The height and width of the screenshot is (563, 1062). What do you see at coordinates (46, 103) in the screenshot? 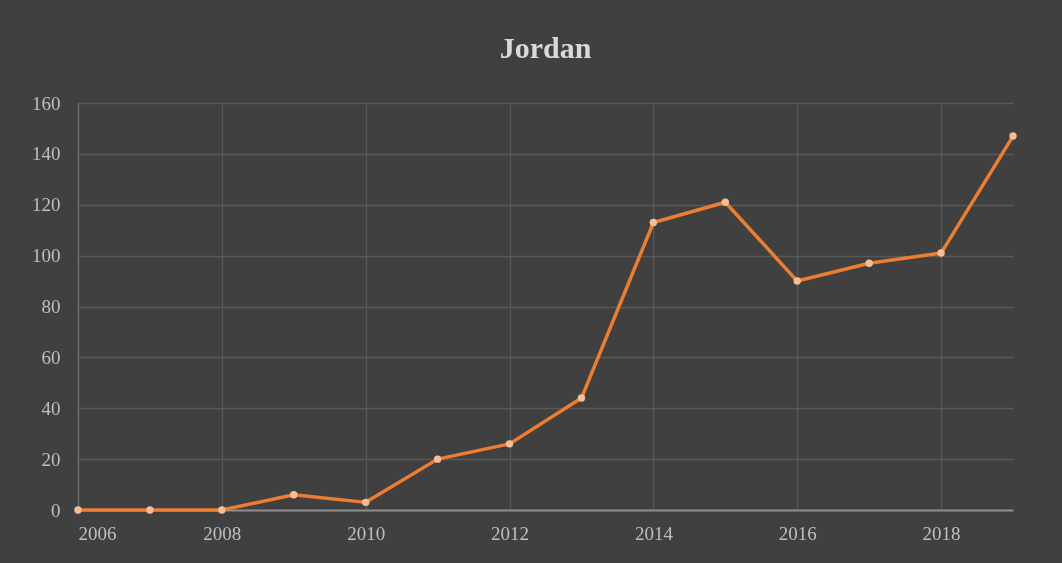
I see `y-tick-label: 160` at bounding box center [46, 103].